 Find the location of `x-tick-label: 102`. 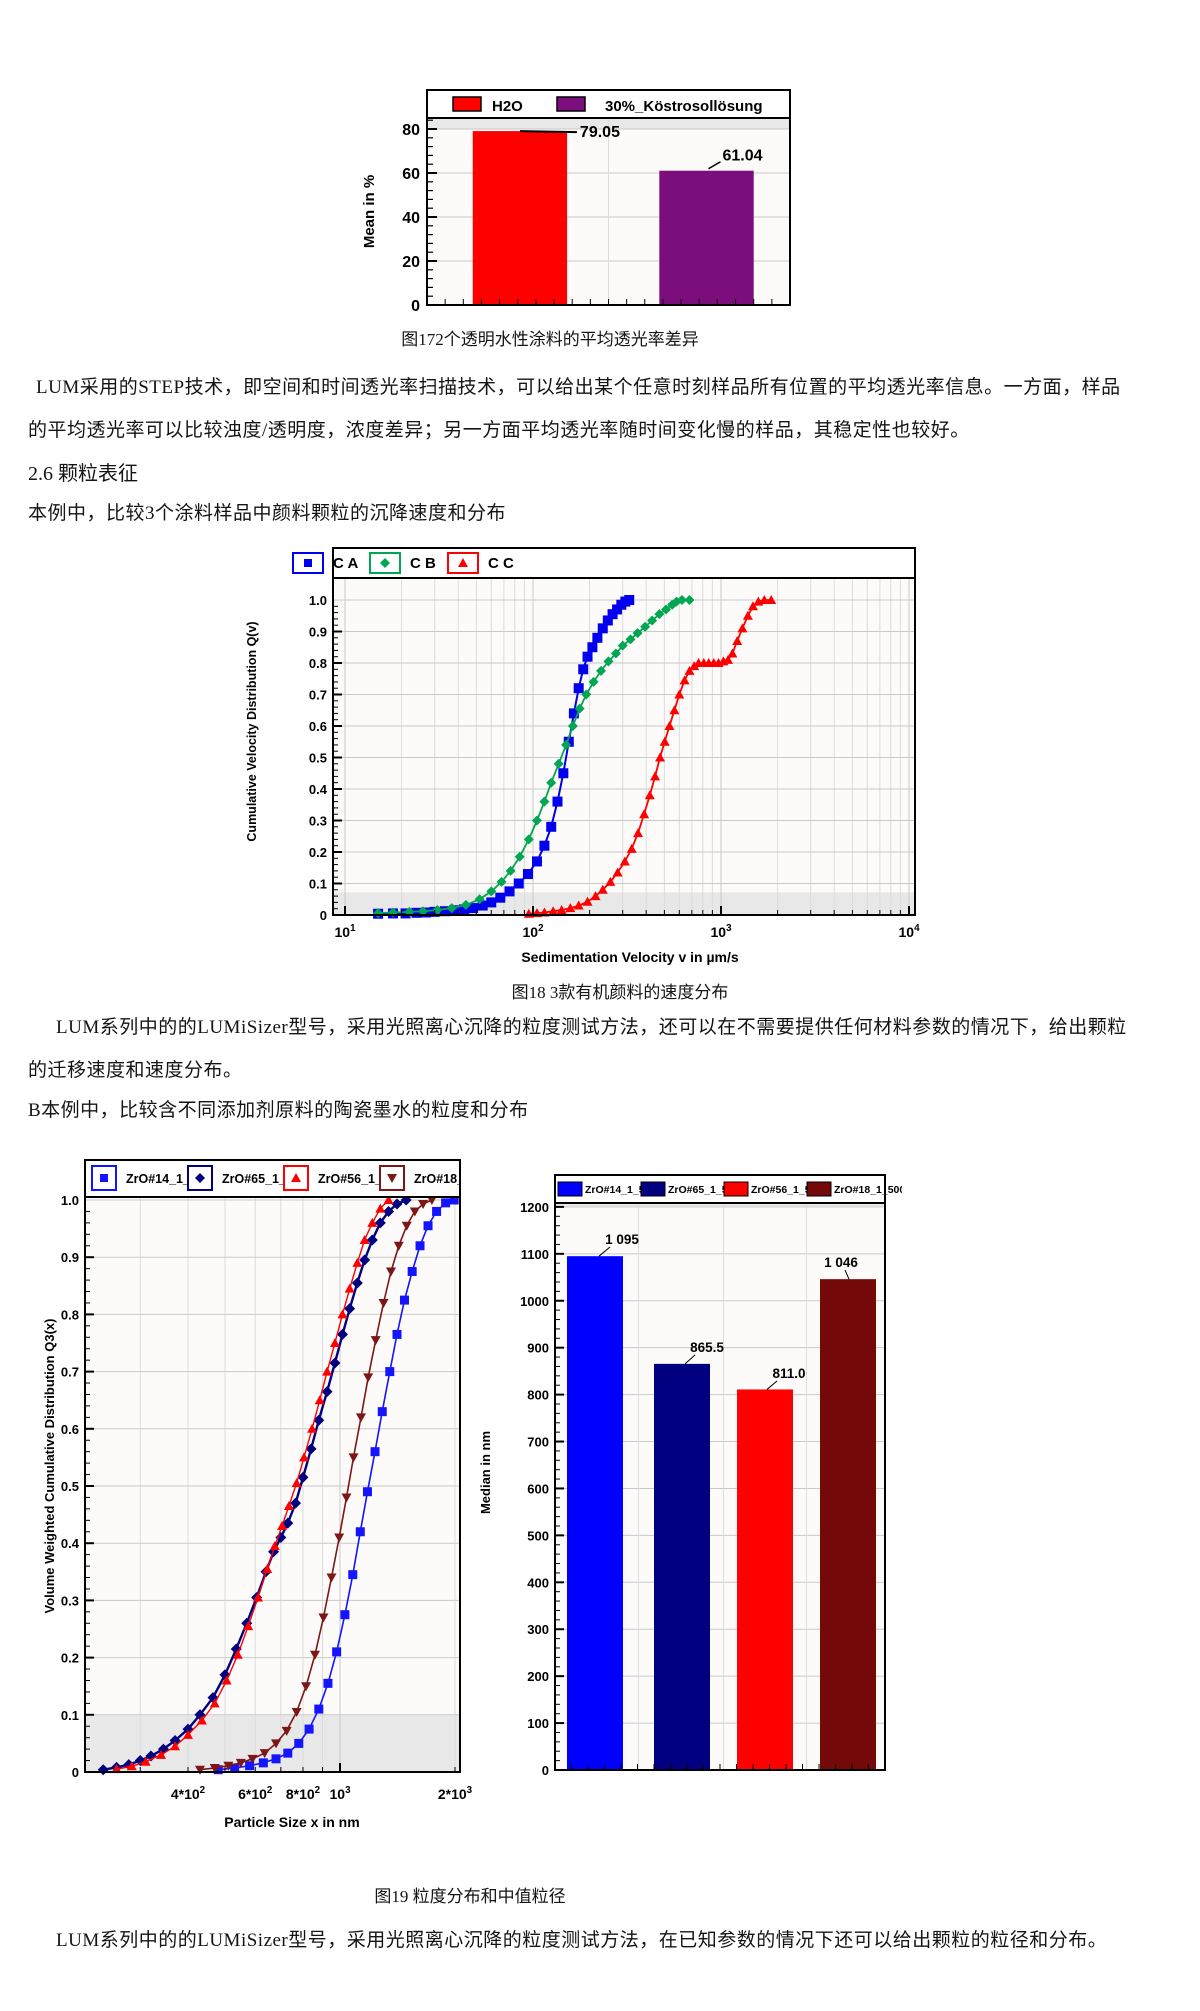

x-tick-label: 102 is located at coordinates (533, 931).